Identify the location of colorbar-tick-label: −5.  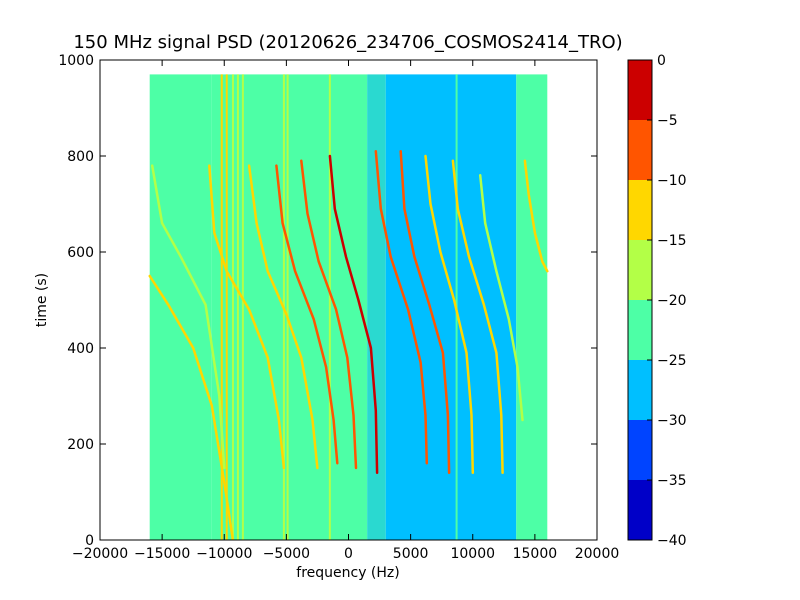
(667, 121).